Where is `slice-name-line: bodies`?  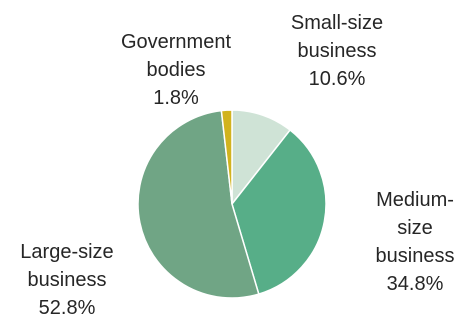
slice-name-line: bodies is located at coordinates (176, 70).